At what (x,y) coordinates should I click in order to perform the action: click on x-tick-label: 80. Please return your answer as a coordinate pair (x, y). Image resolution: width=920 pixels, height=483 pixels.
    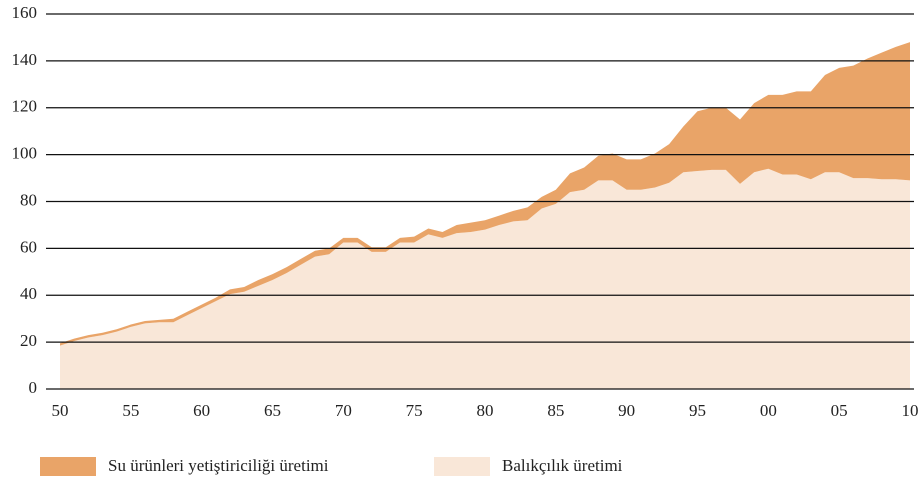
    Looking at the image, I should click on (485, 410).